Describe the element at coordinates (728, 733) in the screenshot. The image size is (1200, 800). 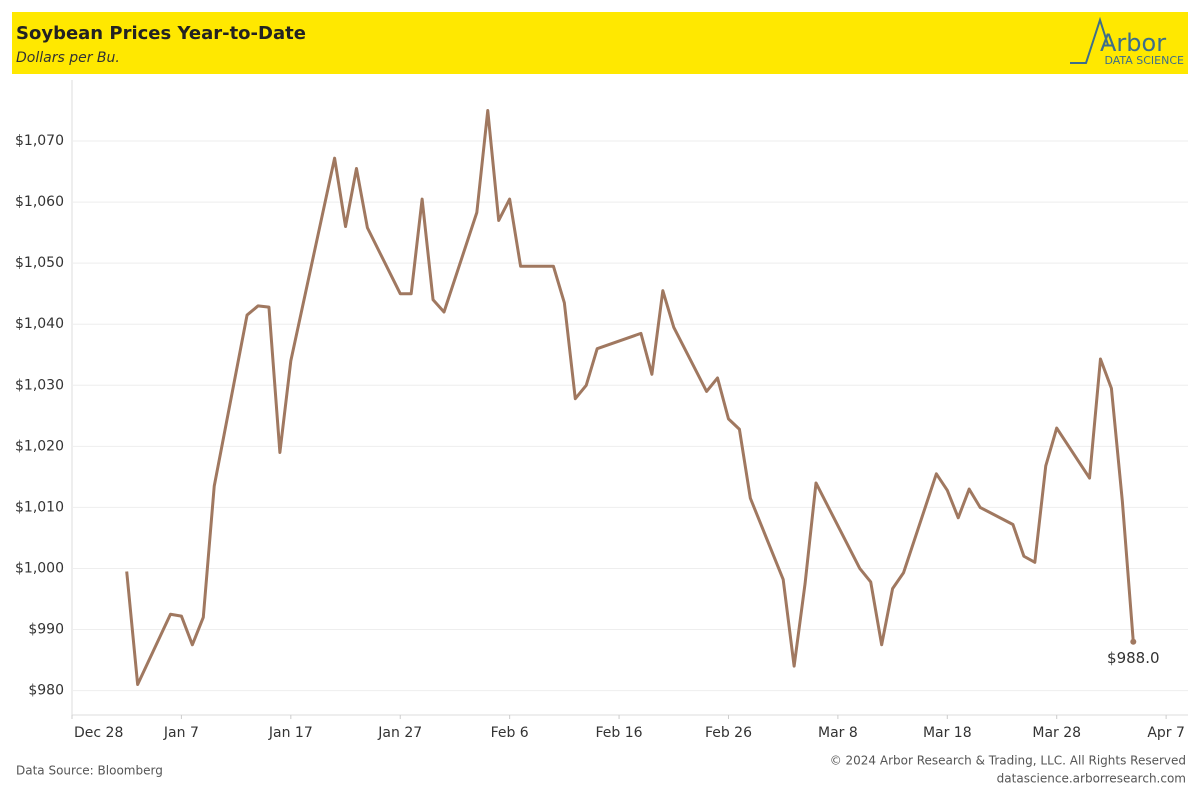
I see `x-tick-label: Feb 26` at that location.